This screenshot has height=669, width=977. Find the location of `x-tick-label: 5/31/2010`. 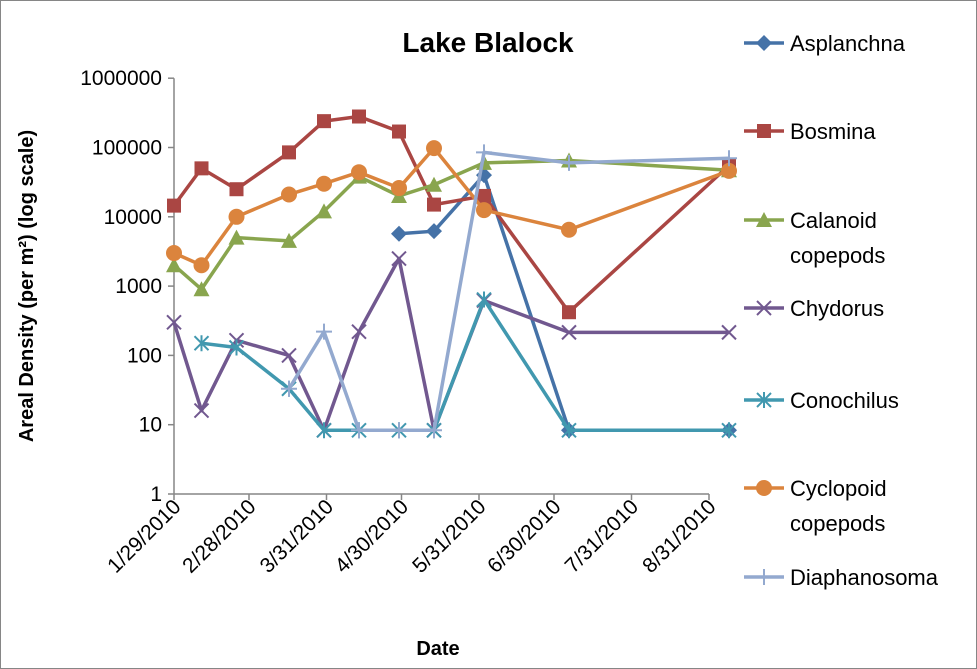

x-tick-label: 5/31/2010 is located at coordinates (449, 536).